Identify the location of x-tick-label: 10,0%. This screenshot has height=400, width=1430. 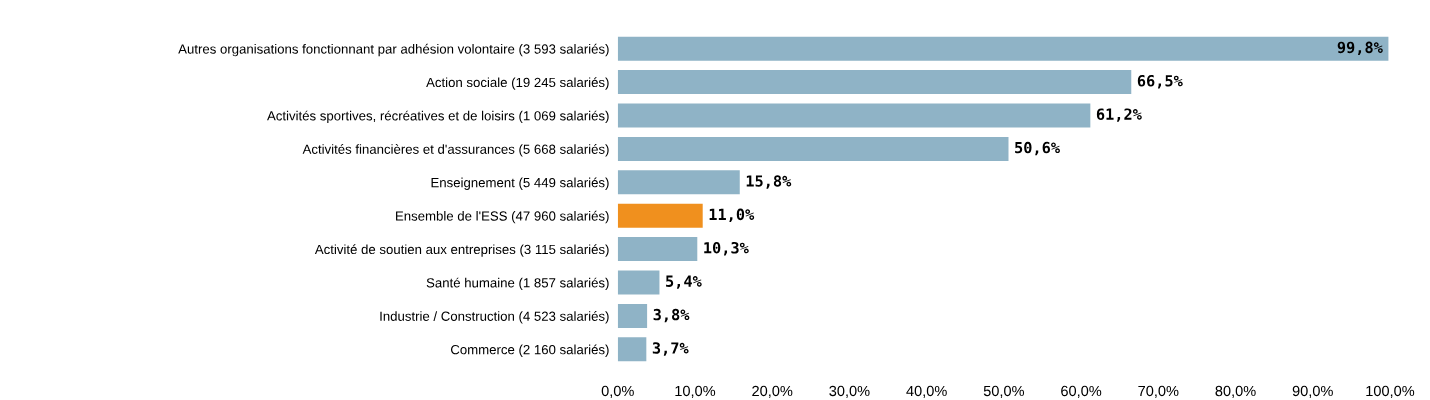
(695, 391).